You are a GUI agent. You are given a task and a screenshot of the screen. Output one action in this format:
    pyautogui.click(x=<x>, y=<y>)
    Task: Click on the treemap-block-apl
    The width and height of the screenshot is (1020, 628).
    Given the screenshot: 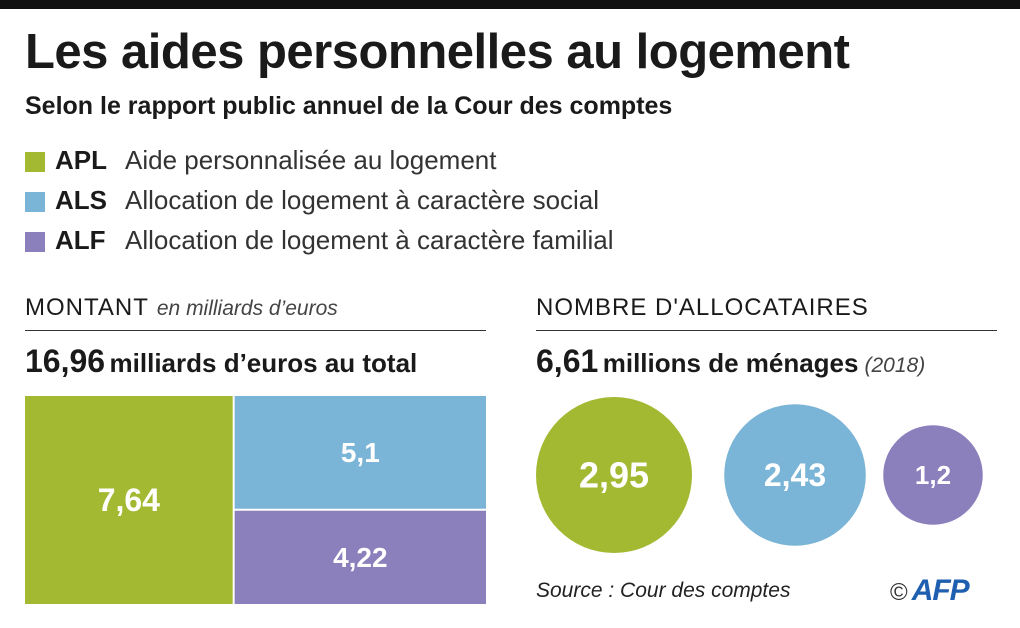 What is the action you would take?
    pyautogui.click(x=129, y=500)
    